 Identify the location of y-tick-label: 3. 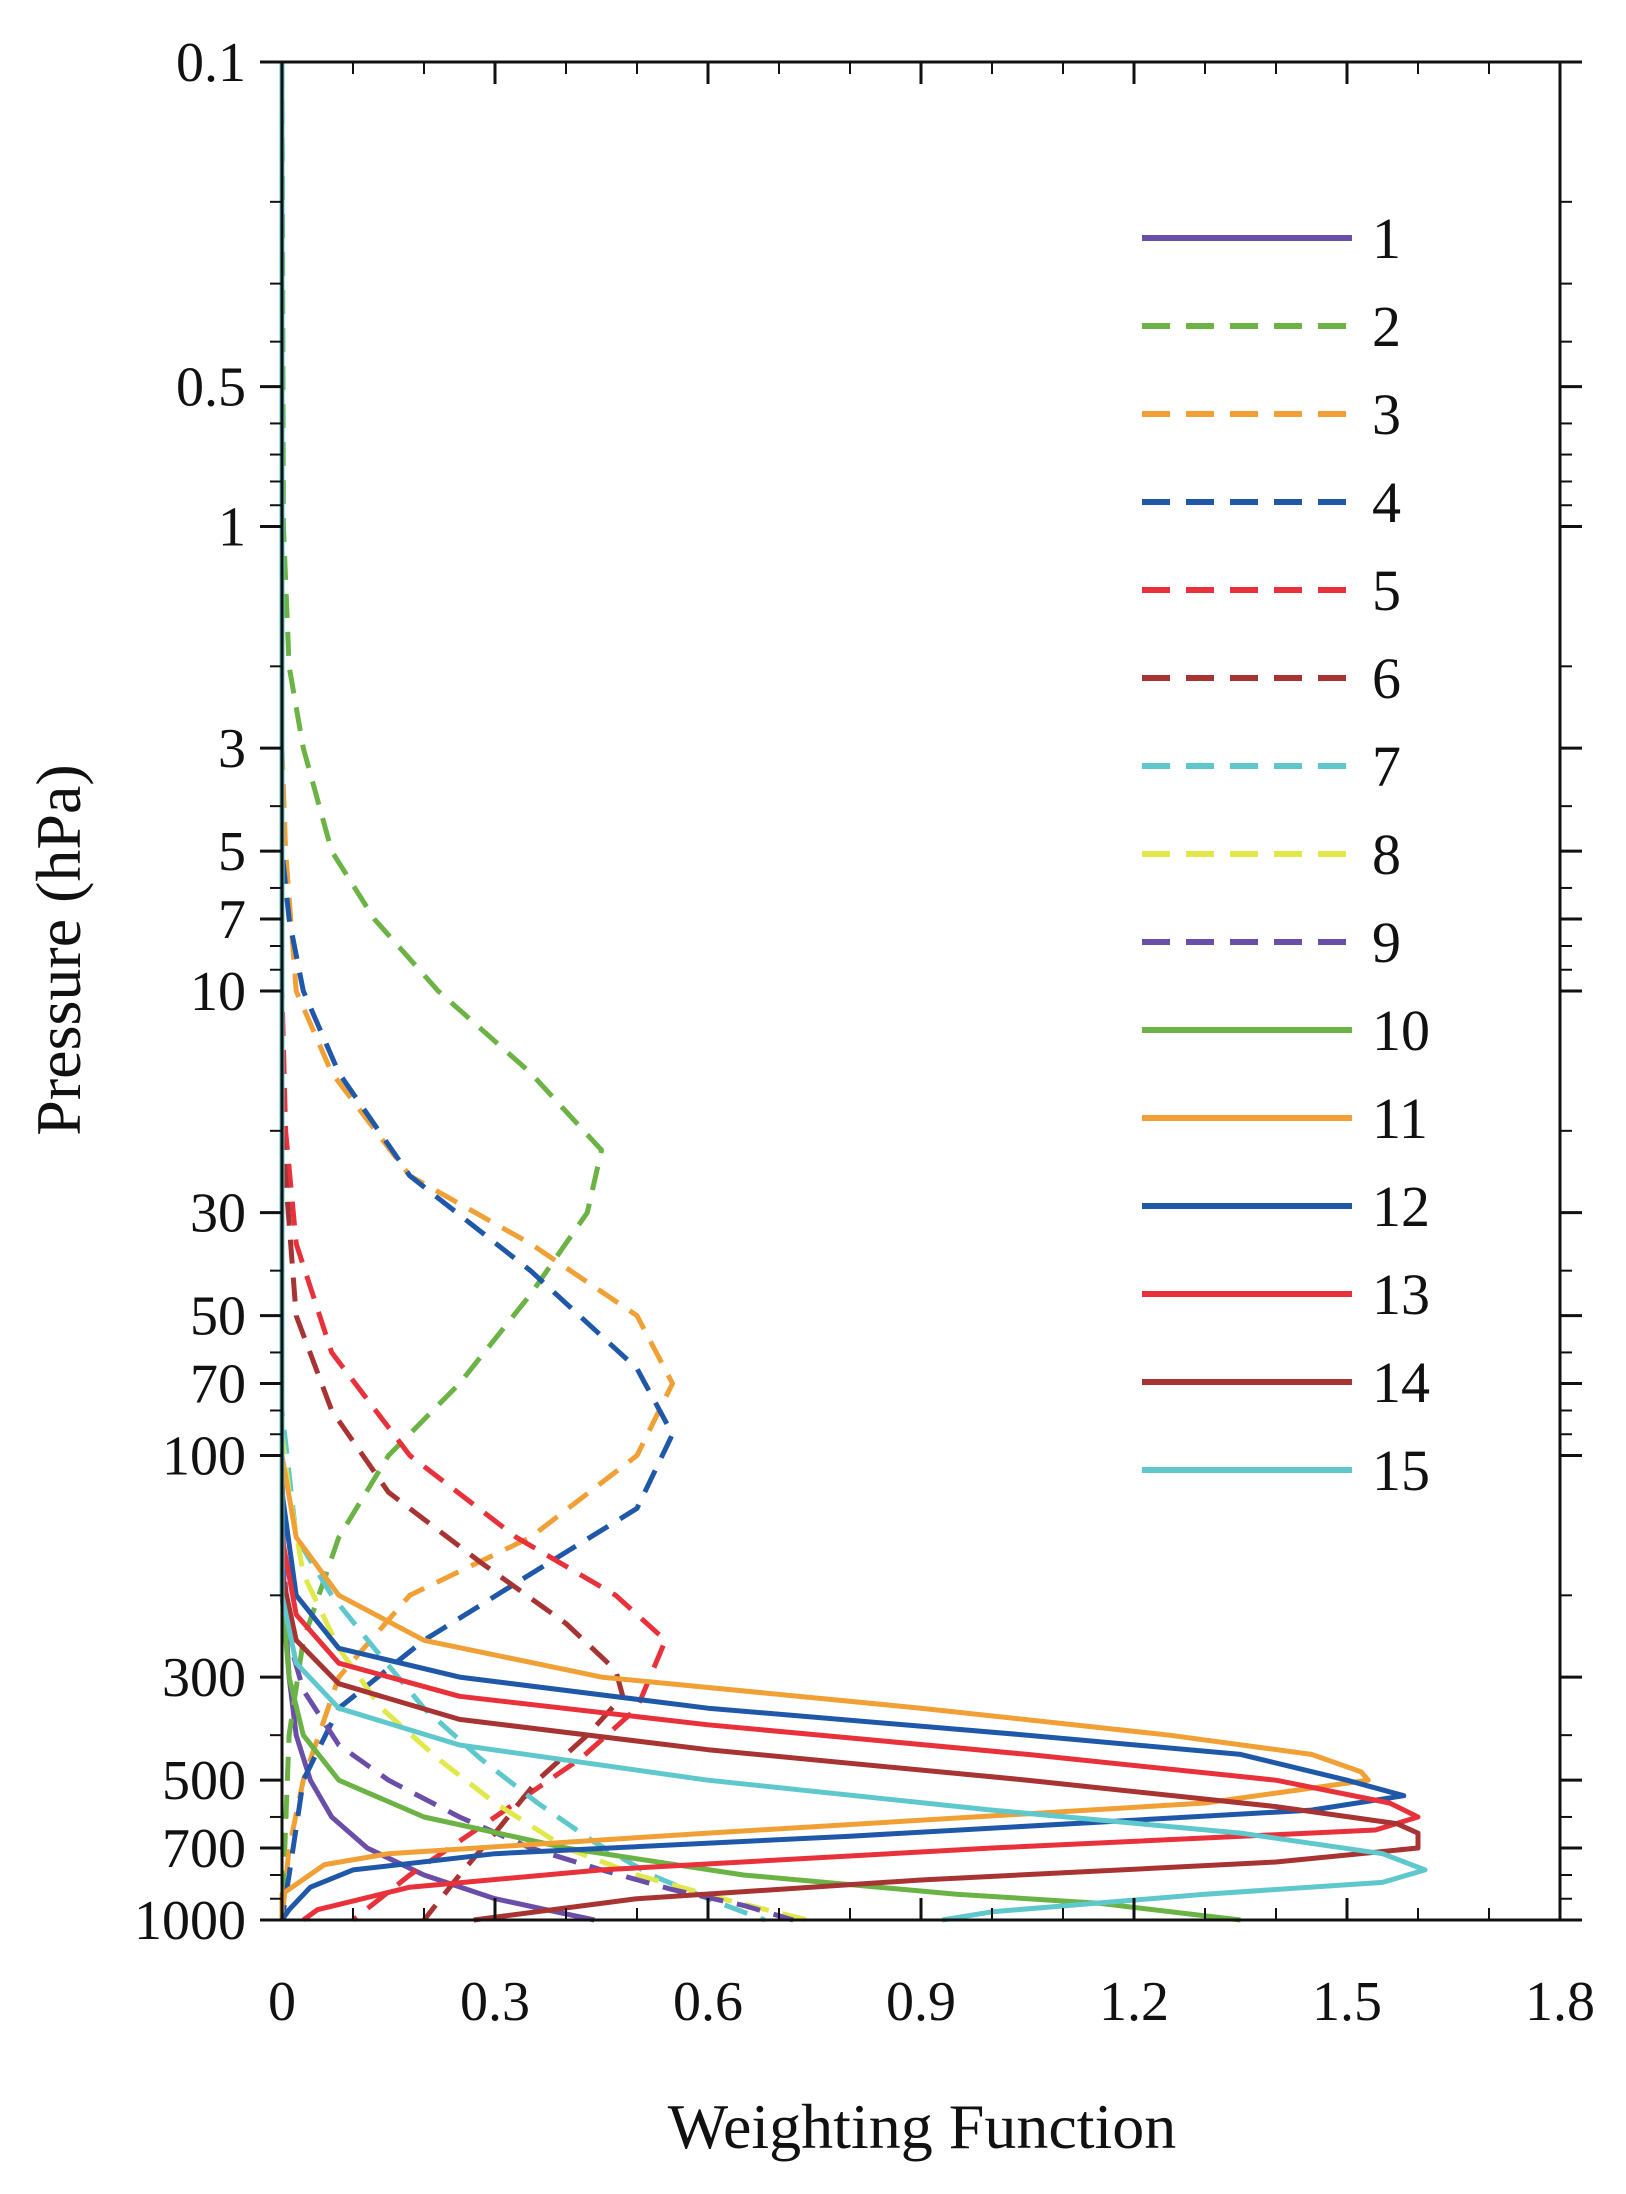
(232, 749).